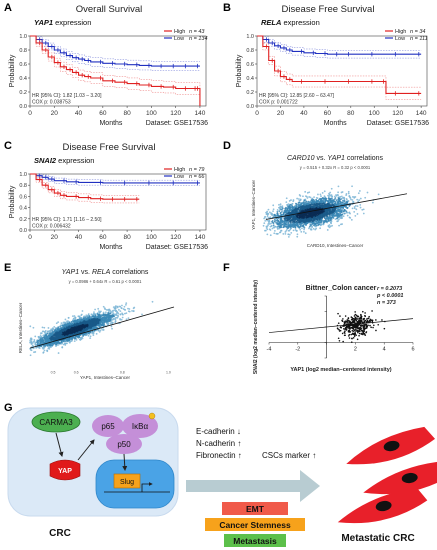 The width and height of the screenshot is (437, 550). What do you see at coordinates (105, 272) in the screenshot?
I see `scatter-title: YAP1 vs. RELA correlations` at bounding box center [105, 272].